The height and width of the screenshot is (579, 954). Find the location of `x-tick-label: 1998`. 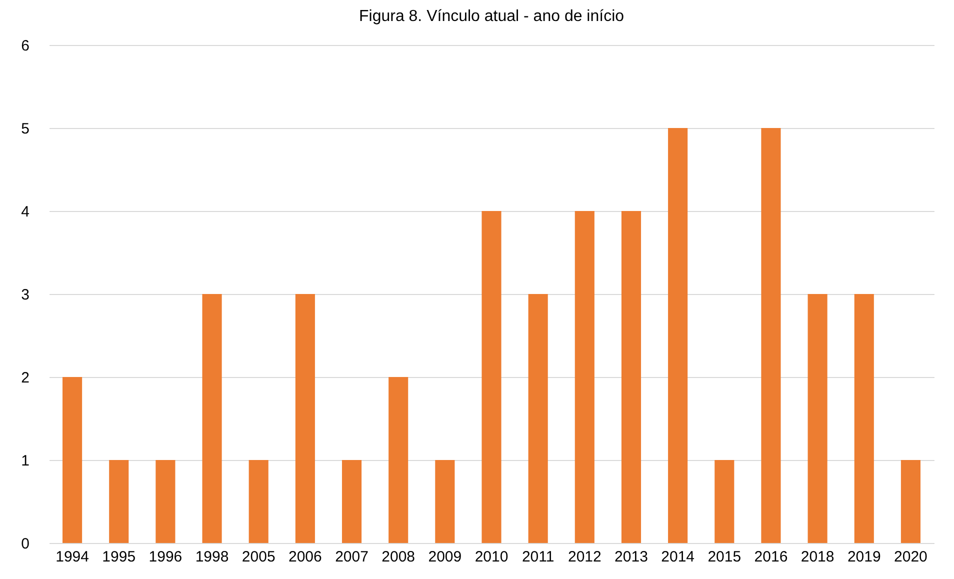

x-tick-label: 1998 is located at coordinates (212, 557).